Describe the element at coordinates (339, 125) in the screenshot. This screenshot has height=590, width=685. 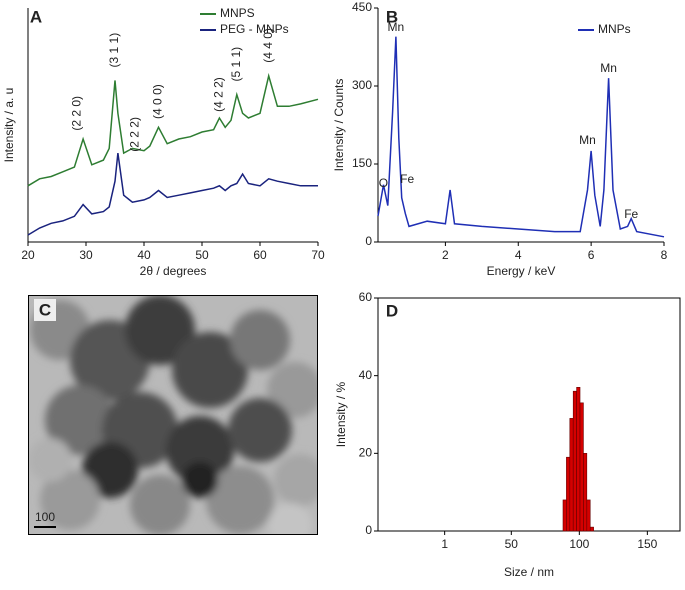
I see `y-axis-label: Intensity / Counts` at that location.